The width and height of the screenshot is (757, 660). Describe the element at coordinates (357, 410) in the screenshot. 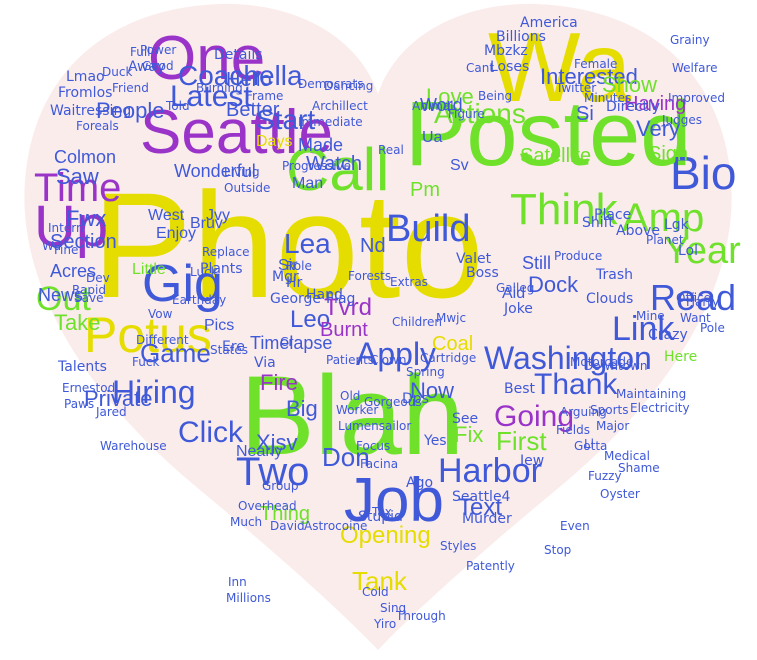

I see `cloud-word: Worker` at that location.